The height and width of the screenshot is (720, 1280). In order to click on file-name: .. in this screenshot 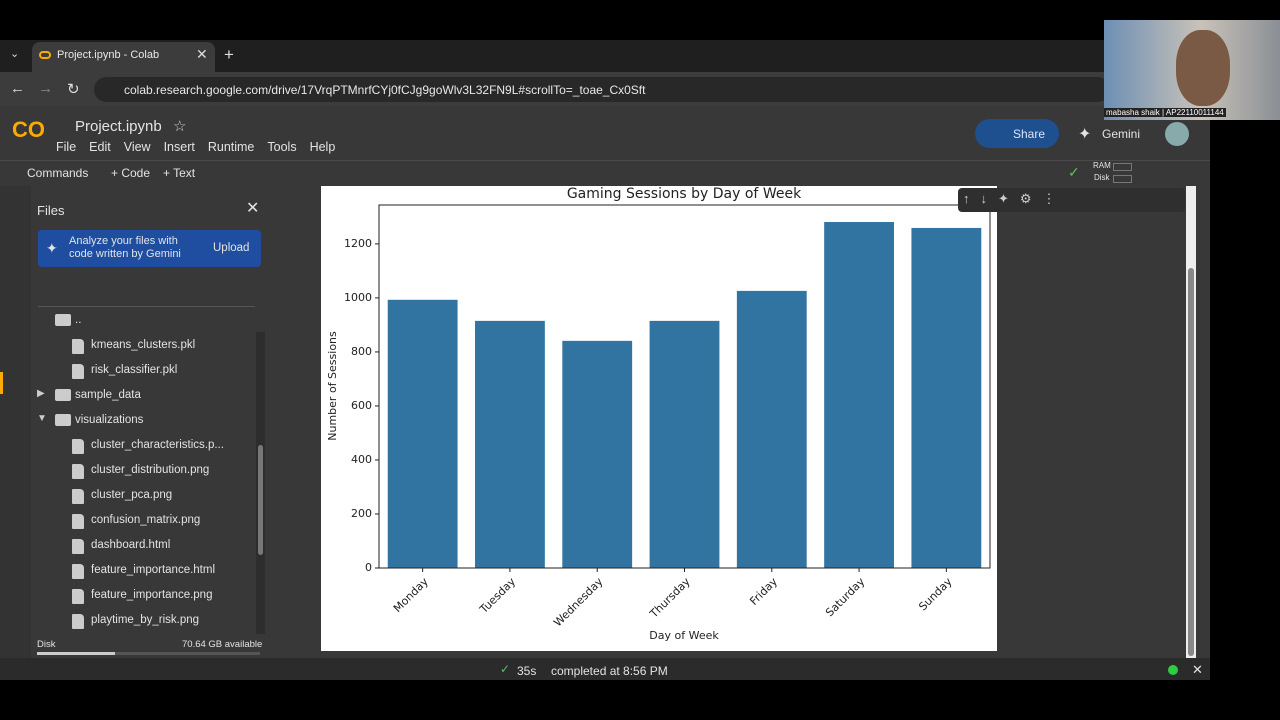, I will do `click(78, 320)`.